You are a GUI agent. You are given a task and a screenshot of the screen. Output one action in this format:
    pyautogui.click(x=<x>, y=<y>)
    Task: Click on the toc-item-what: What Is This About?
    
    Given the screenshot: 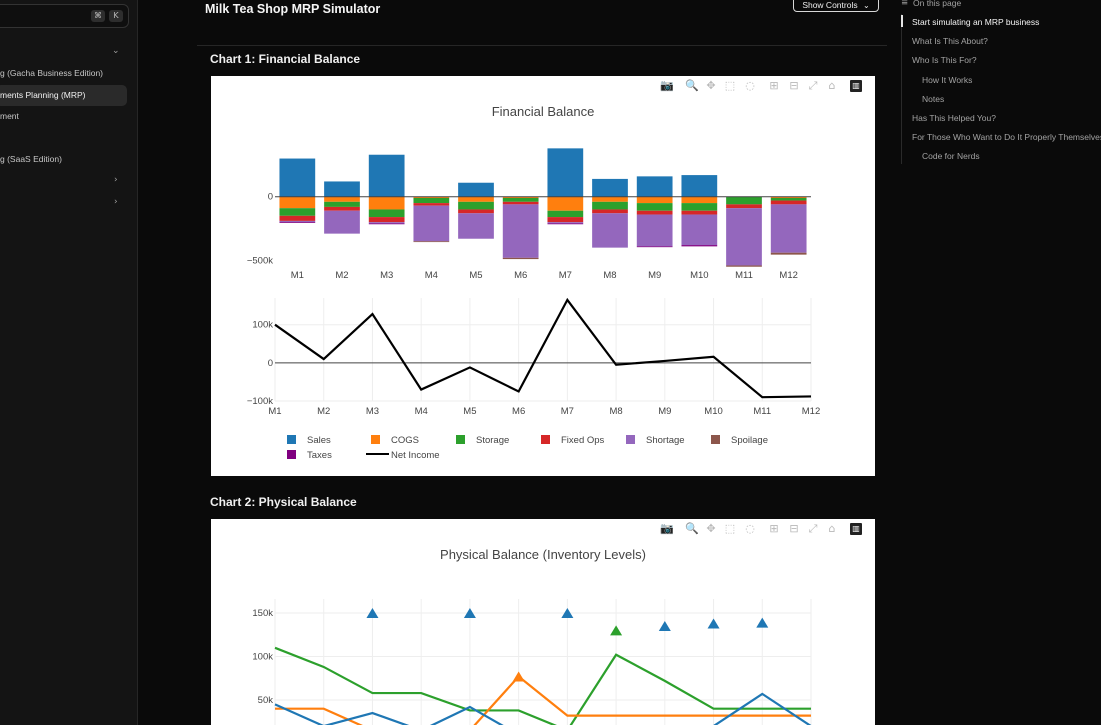 What is the action you would take?
    pyautogui.click(x=950, y=41)
    